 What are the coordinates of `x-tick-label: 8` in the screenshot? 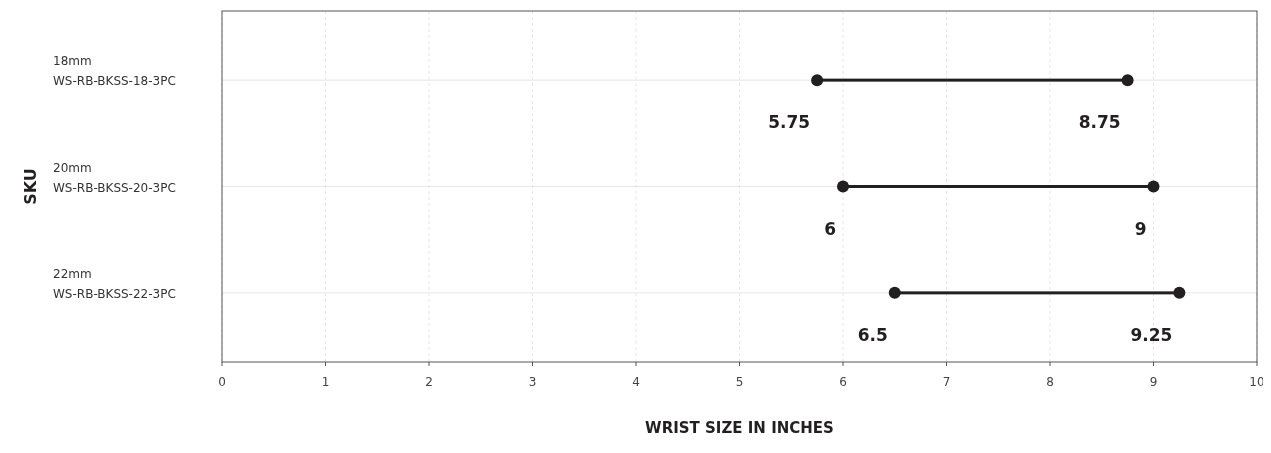 It's located at (1050, 382).